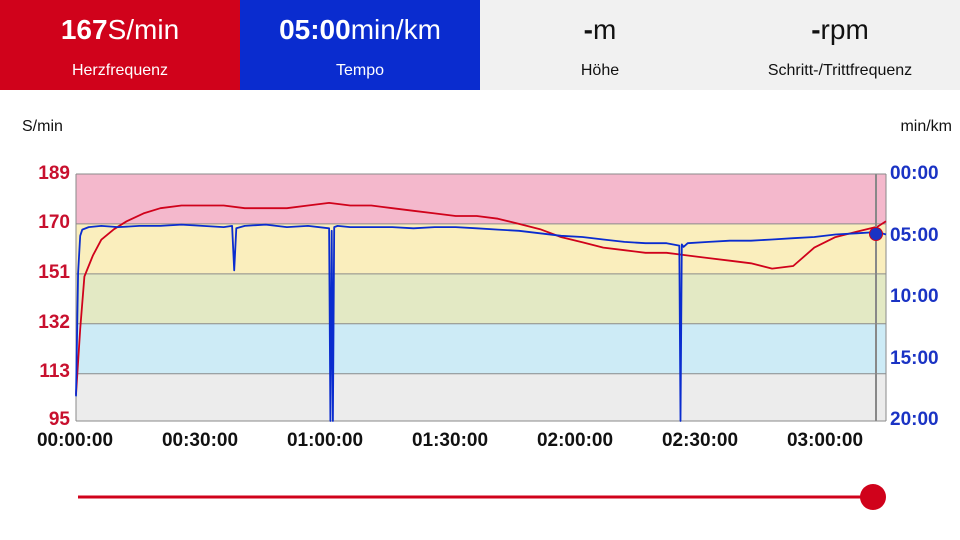 This screenshot has height=540, width=960. What do you see at coordinates (200, 440) in the screenshot?
I see `x-tick: 00:30:00` at bounding box center [200, 440].